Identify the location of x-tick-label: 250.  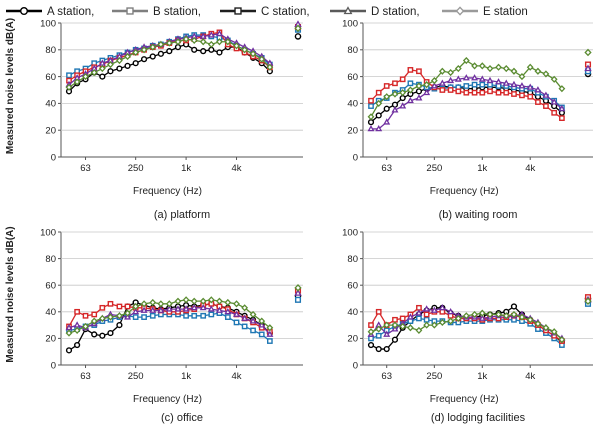
(434, 168).